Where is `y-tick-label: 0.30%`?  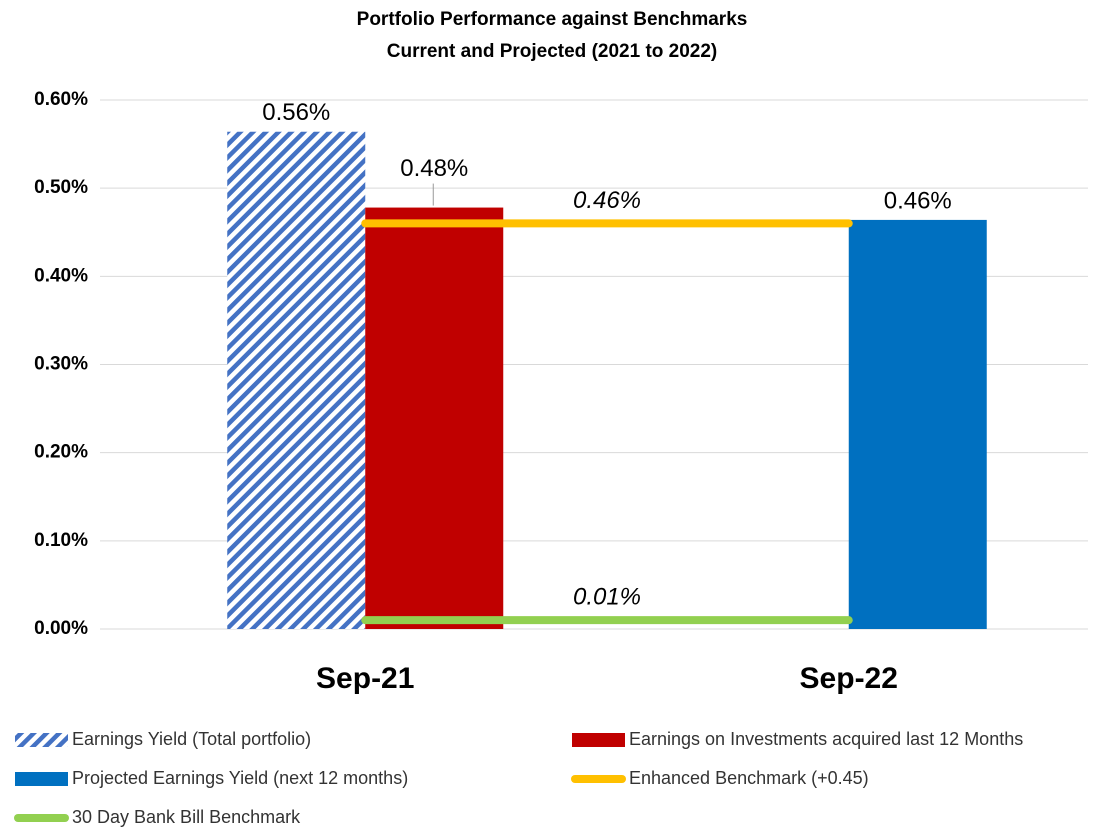 y-tick-label: 0.30% is located at coordinates (61, 364).